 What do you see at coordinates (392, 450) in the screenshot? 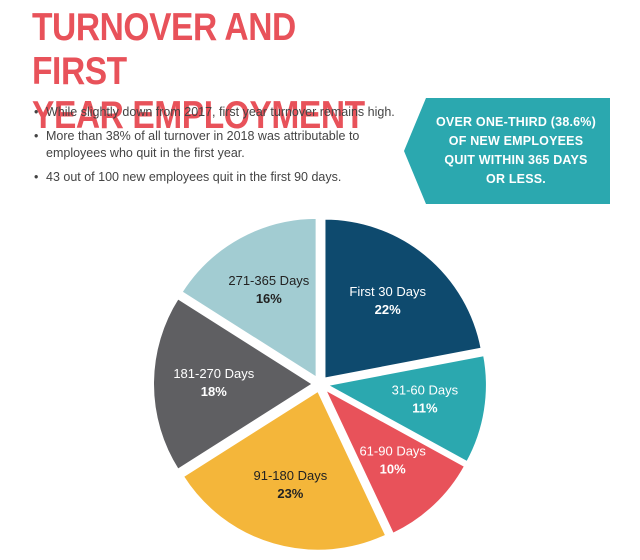
I see `slice-label-61-90-days: 61-90 Days` at bounding box center [392, 450].